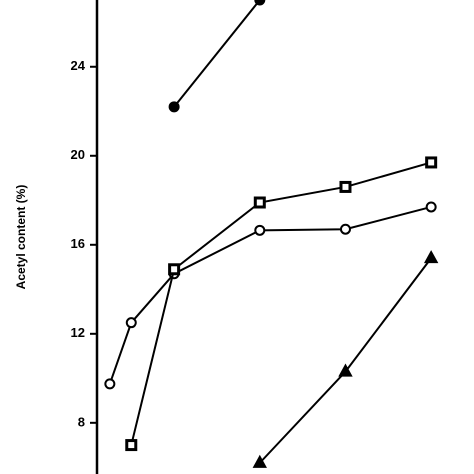  Describe the element at coordinates (21, 237) in the screenshot. I see `y-axis-label: Acetyl content (%)` at that location.